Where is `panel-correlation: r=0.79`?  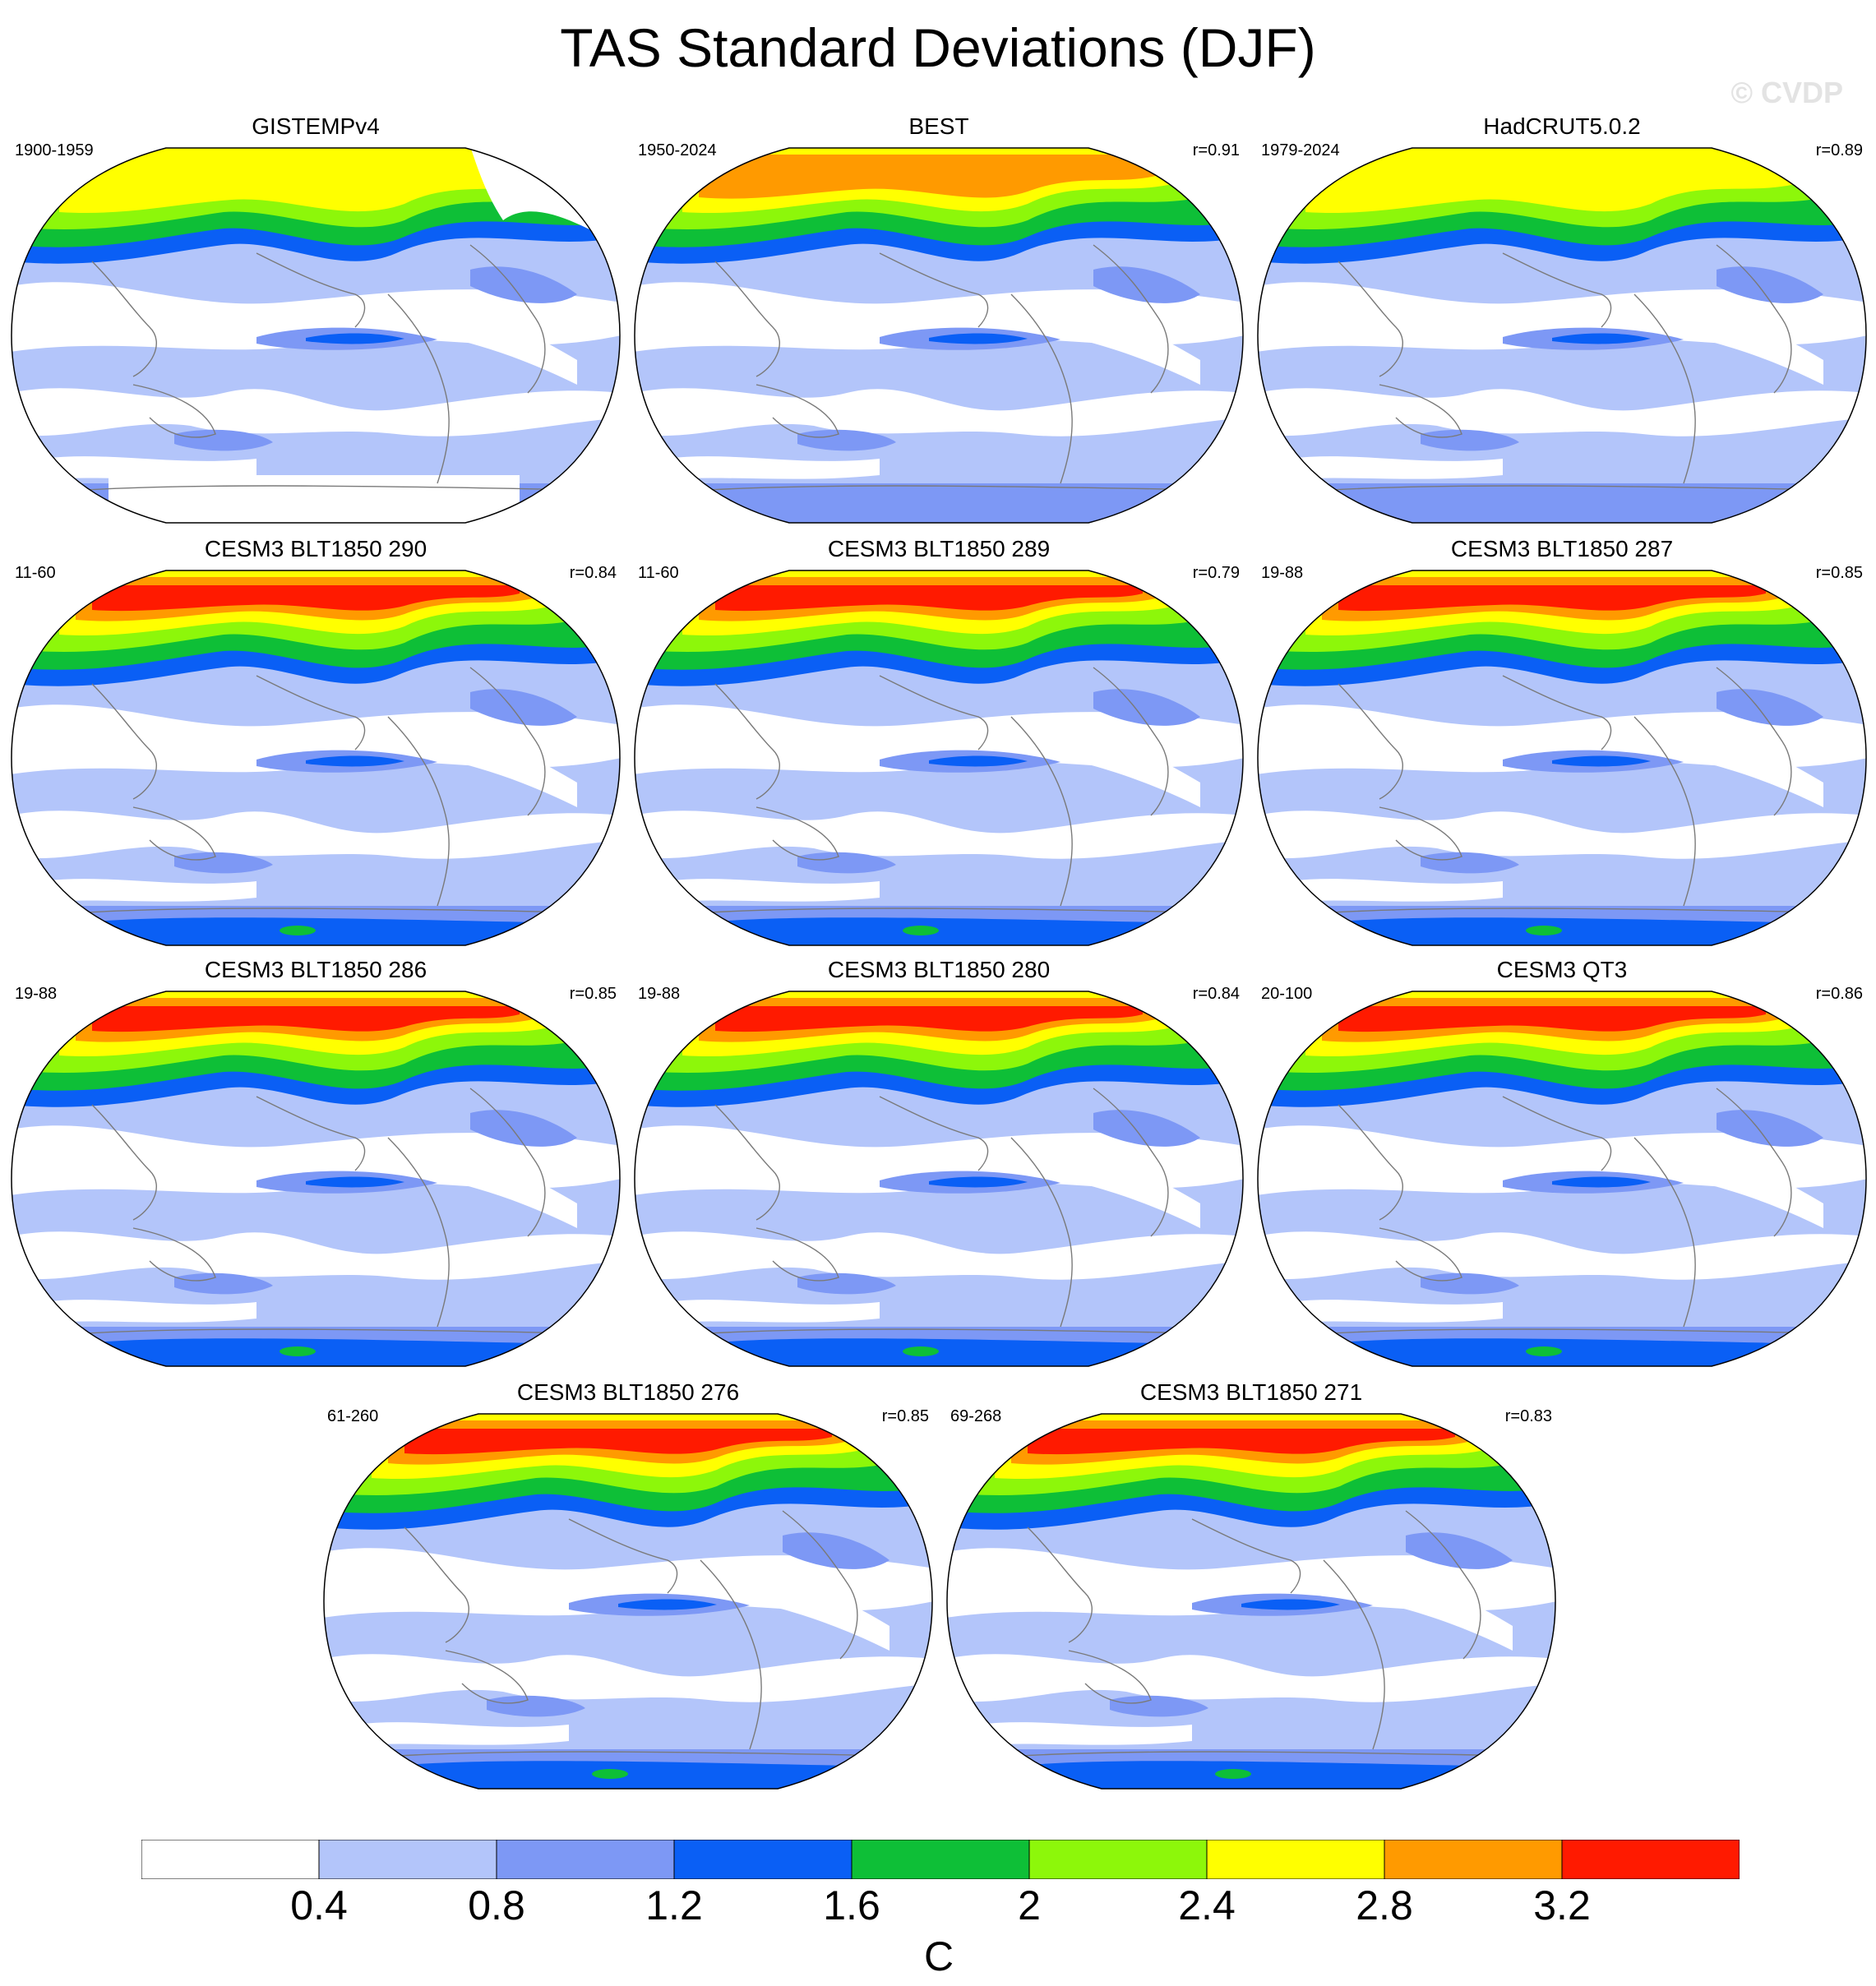
panel-correlation: r=0.79 is located at coordinates (1216, 573).